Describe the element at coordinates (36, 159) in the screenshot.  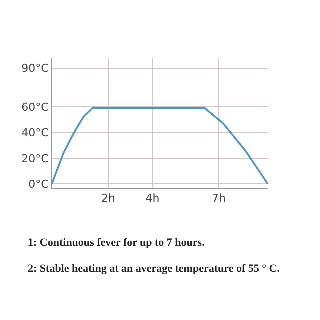
I see `y-tick-label: 20°C` at that location.